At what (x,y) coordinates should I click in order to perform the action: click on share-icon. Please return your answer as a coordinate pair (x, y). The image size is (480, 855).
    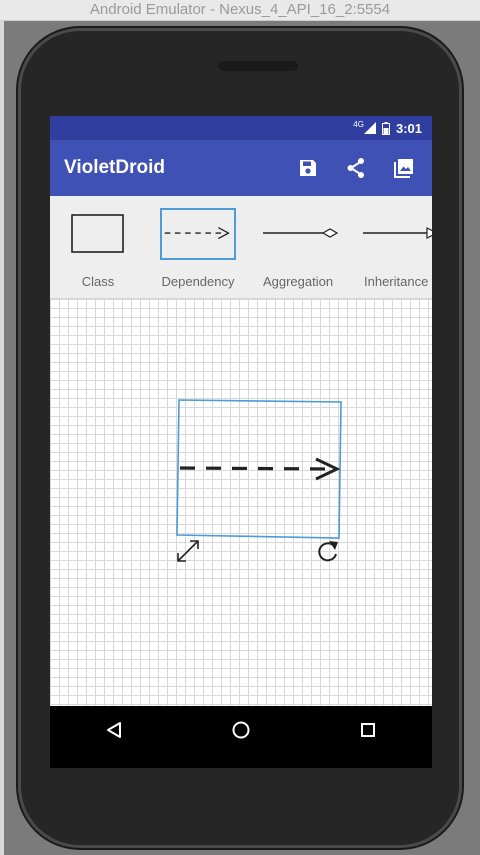
    Looking at the image, I should click on (355, 168).